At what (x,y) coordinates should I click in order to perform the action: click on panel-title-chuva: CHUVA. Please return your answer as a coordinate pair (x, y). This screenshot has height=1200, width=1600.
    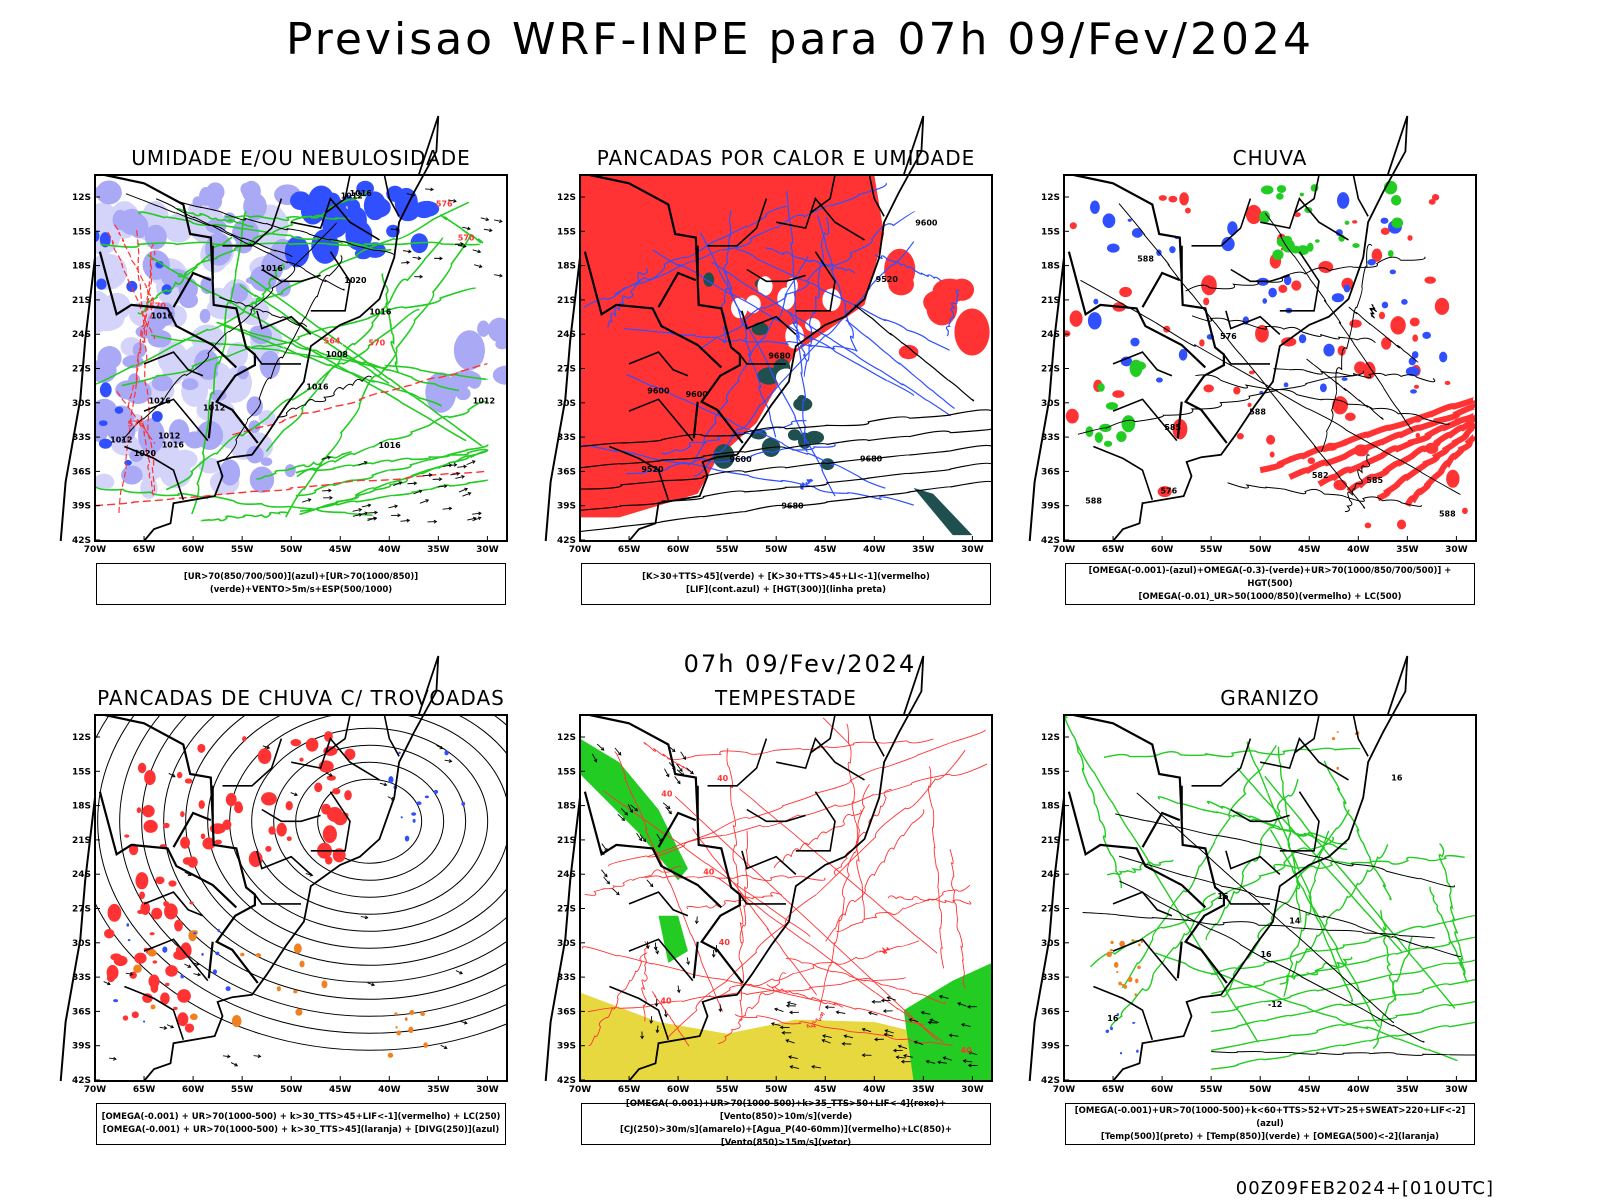
    Looking at the image, I should click on (1270, 158).